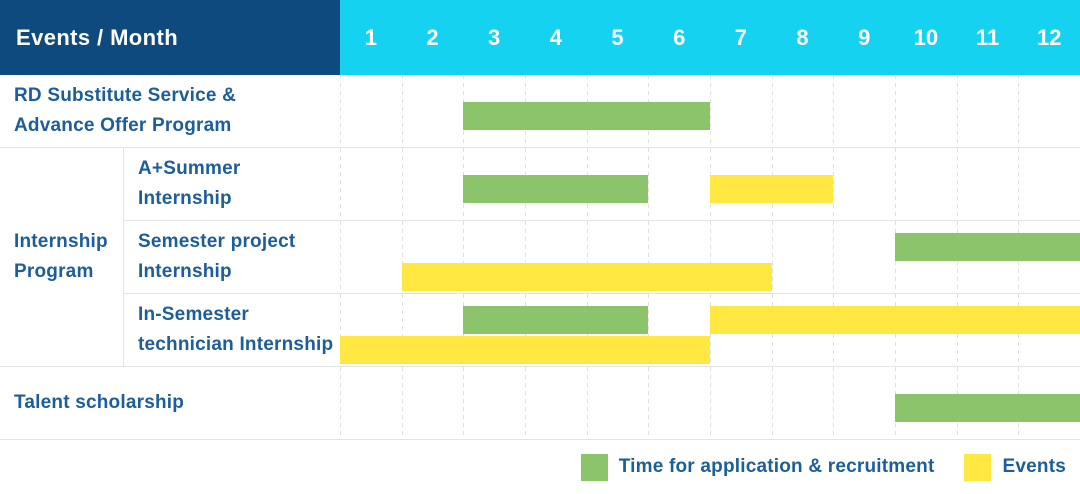 This screenshot has height=494, width=1080. I want to click on events-month-header-cell: Events / Month, so click(170, 37).